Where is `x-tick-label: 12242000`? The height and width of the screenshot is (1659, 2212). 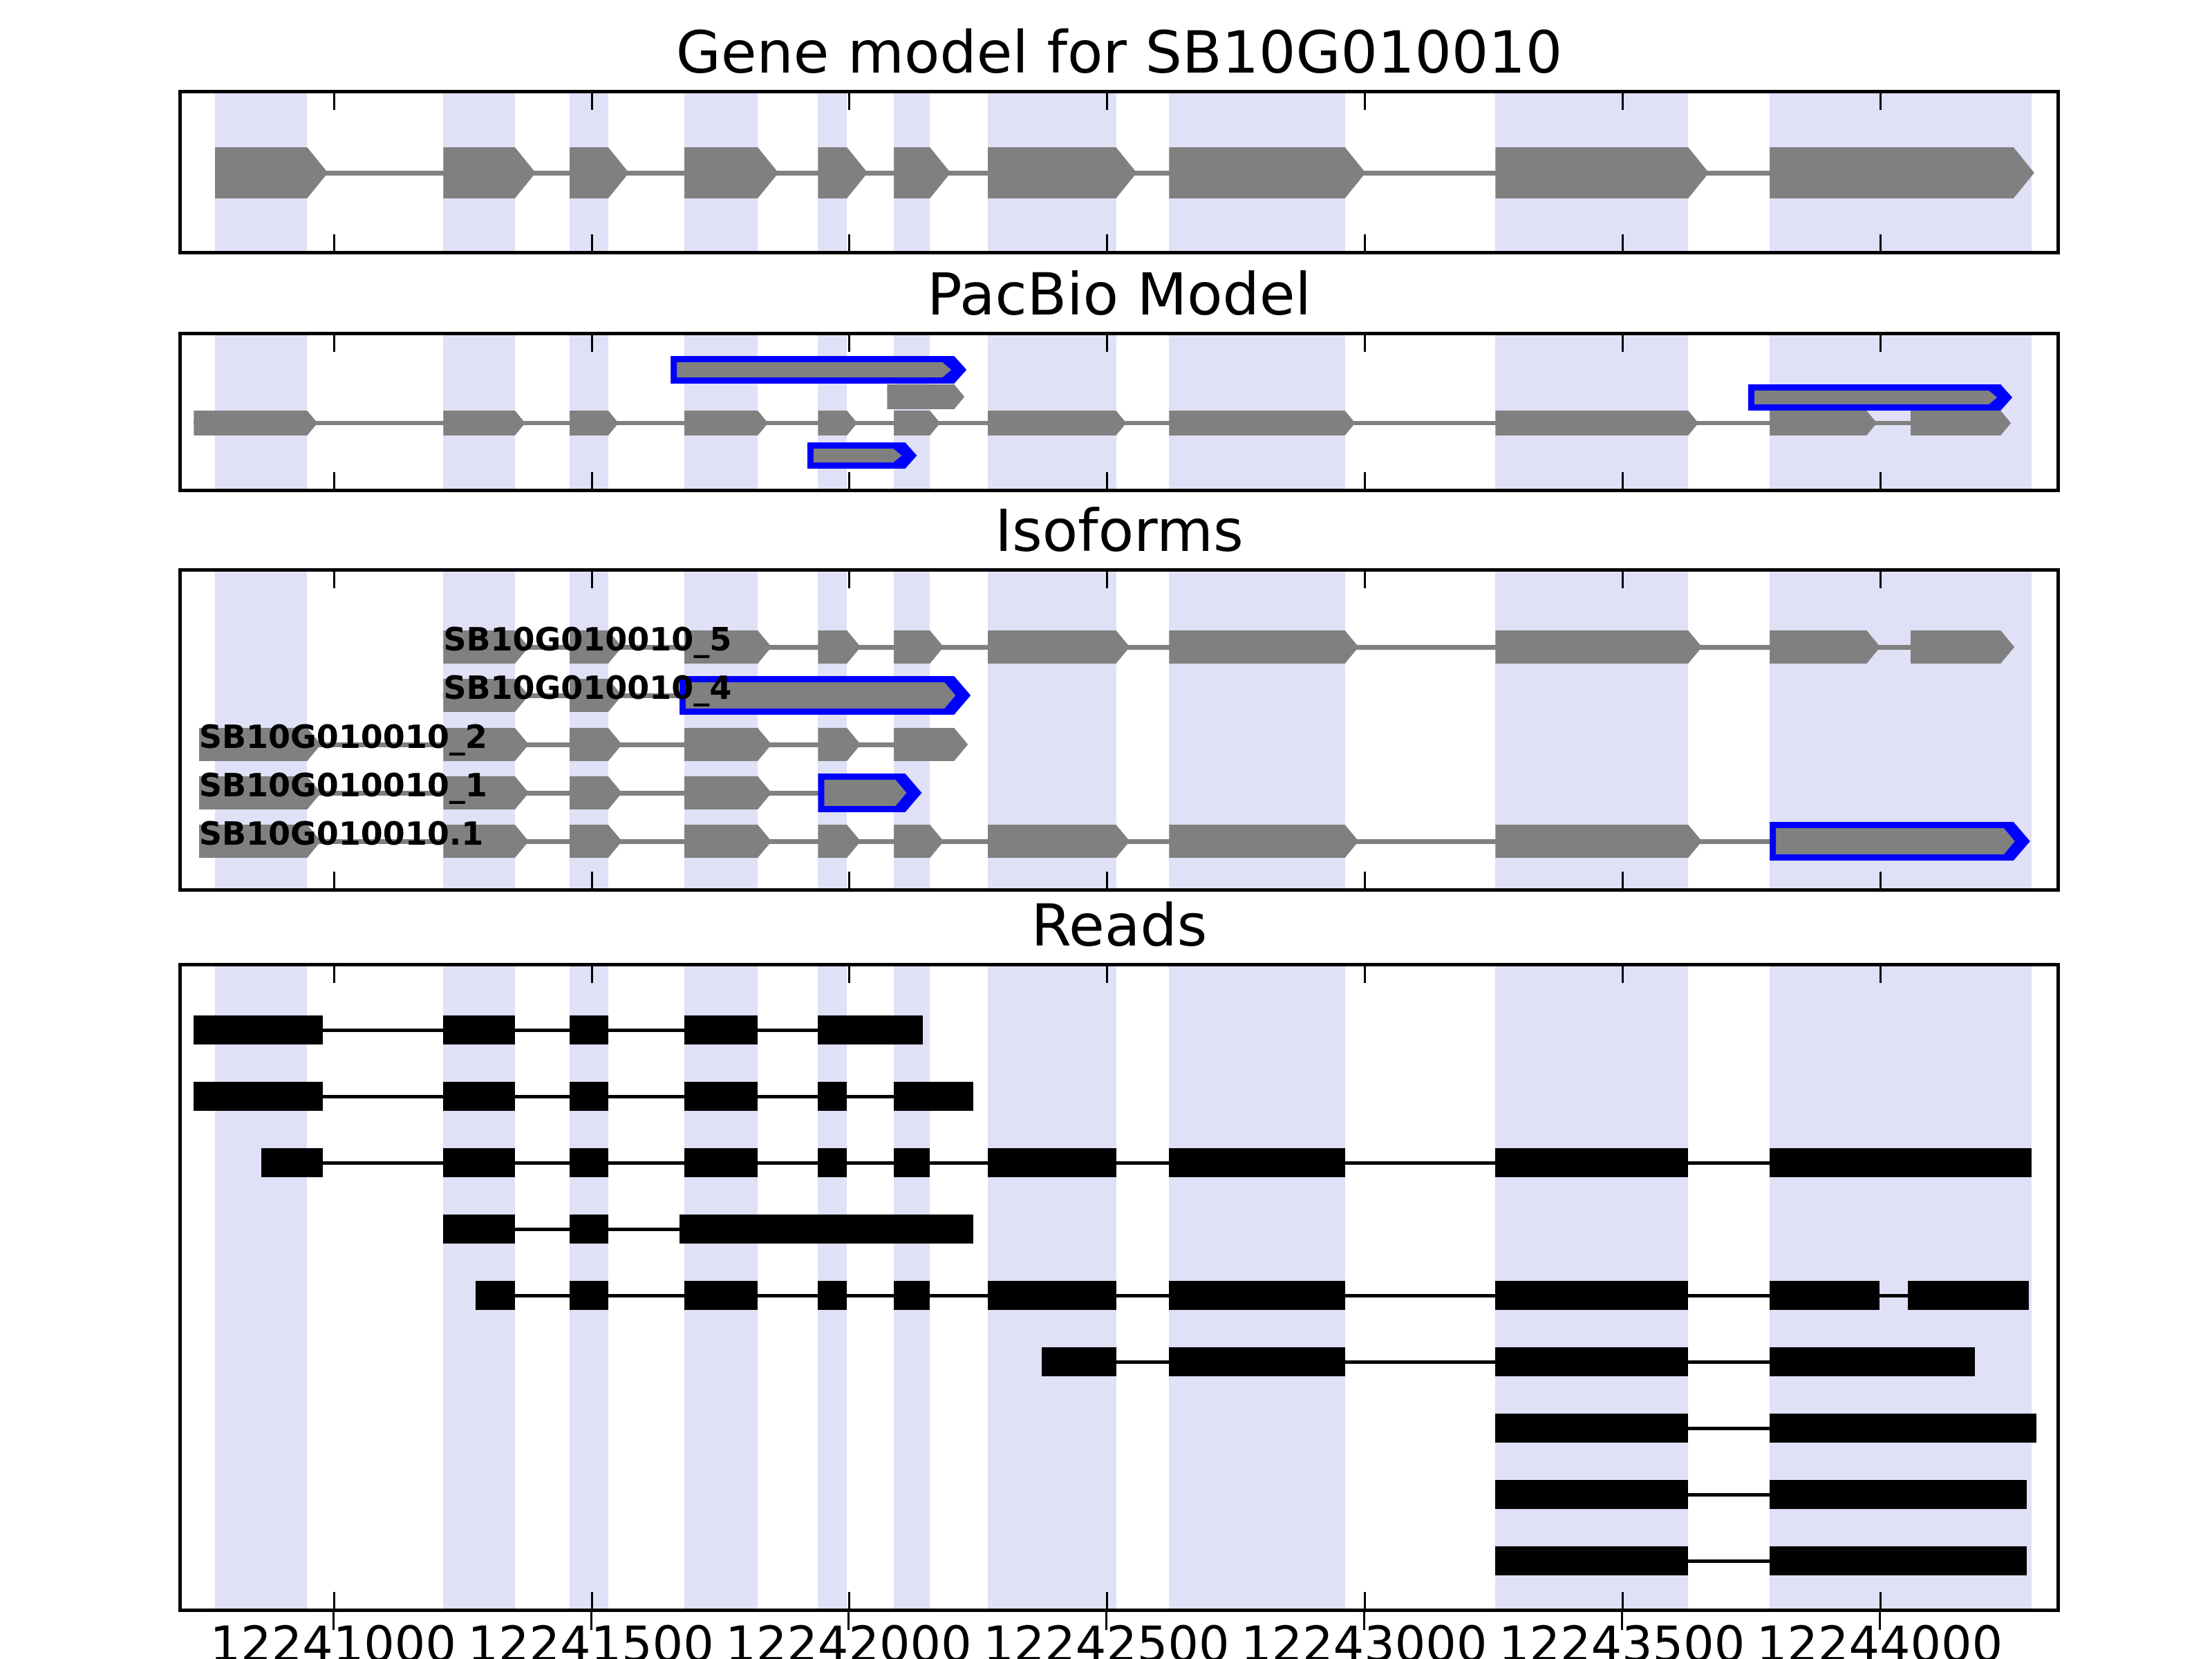 x-tick-label: 12242000 is located at coordinates (848, 1638).